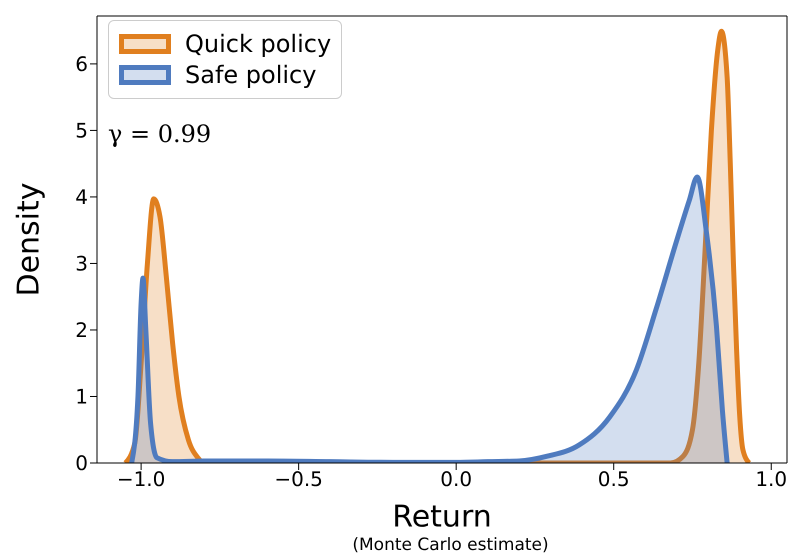 The image size is (794, 560). I want to click on x-tick-label: −0.5, so click(298, 479).